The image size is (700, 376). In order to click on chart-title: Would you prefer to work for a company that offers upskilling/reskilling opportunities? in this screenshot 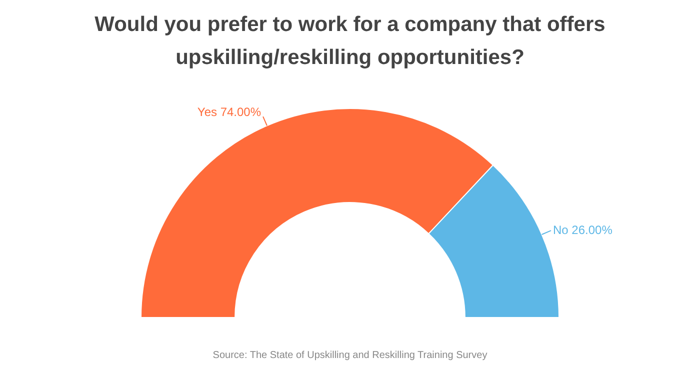, I will do `click(350, 41)`.